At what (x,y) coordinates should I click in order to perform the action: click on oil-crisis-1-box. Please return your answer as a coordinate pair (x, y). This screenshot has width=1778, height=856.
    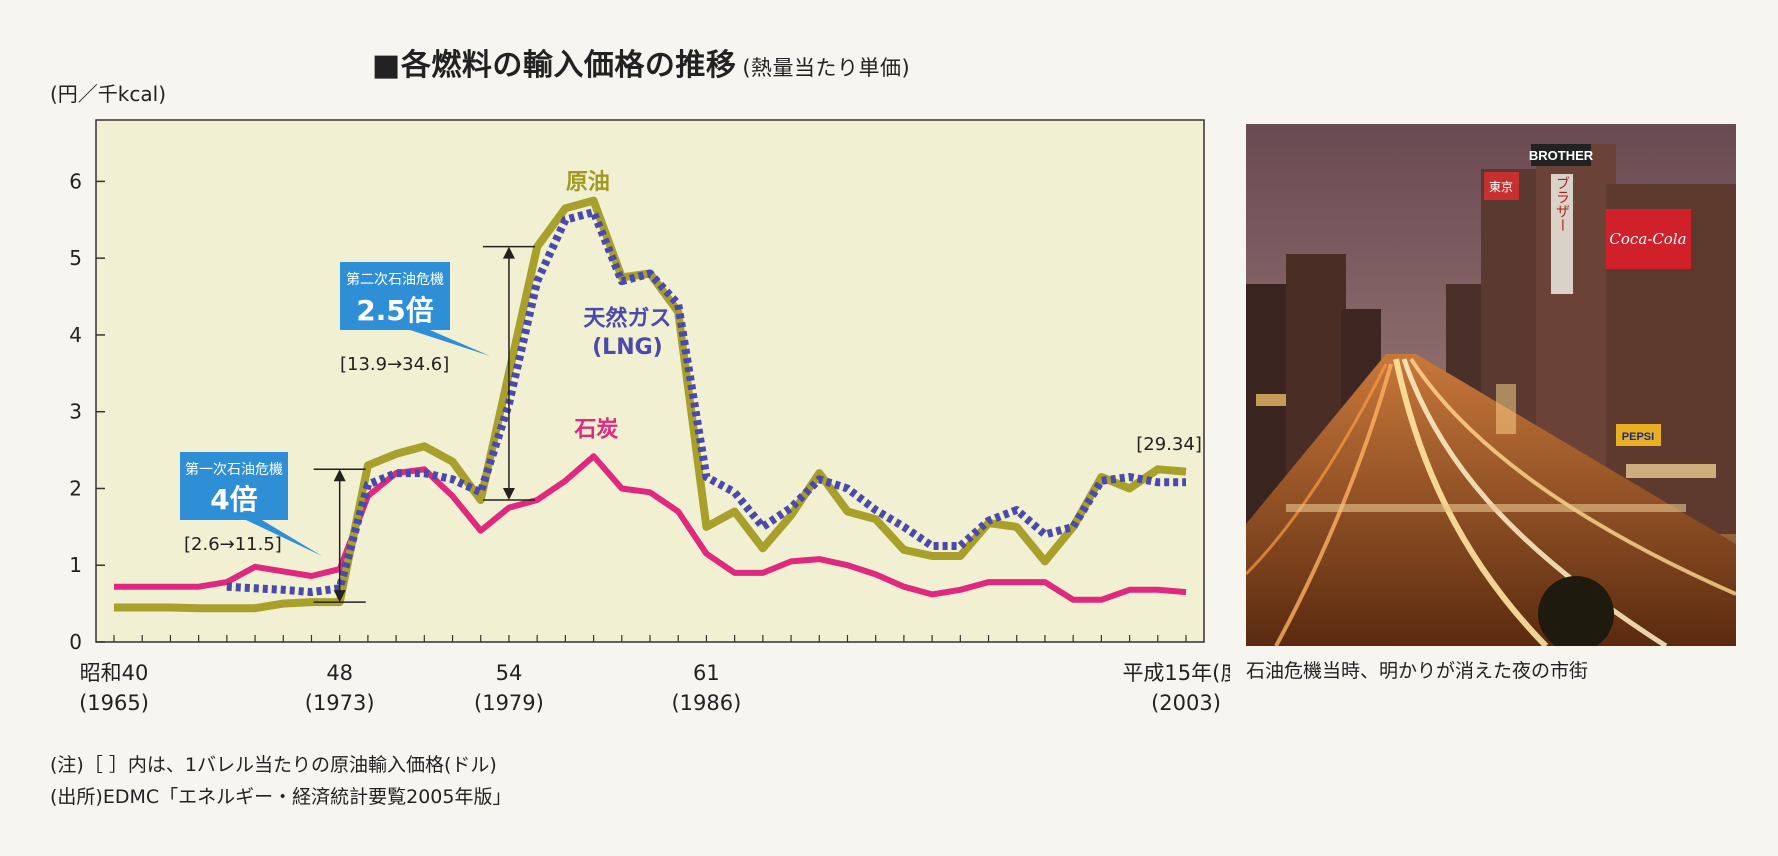
    Looking at the image, I should click on (251, 504).